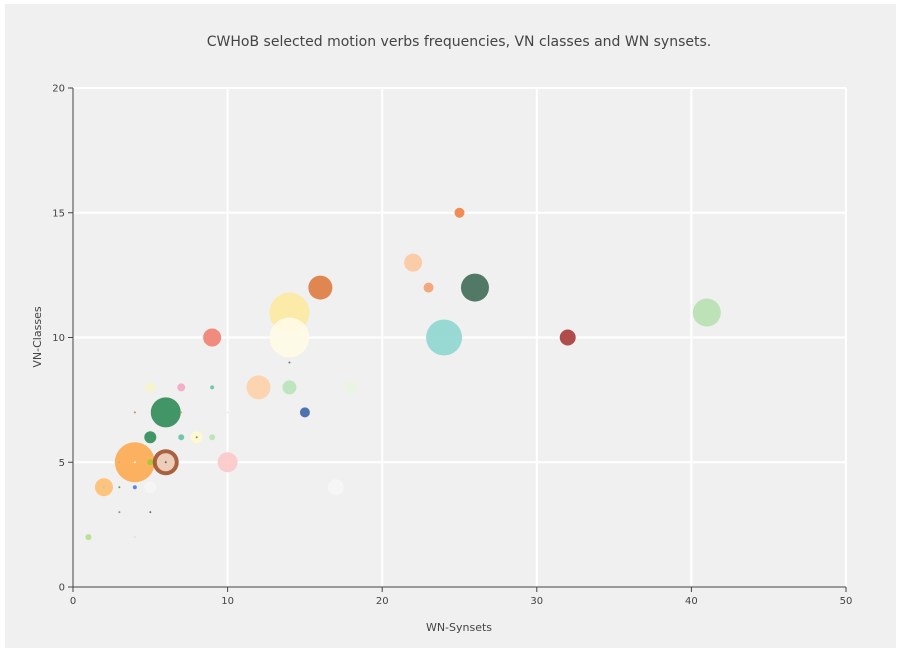  I want to click on y-tick-label-5: 5, so click(62, 463).